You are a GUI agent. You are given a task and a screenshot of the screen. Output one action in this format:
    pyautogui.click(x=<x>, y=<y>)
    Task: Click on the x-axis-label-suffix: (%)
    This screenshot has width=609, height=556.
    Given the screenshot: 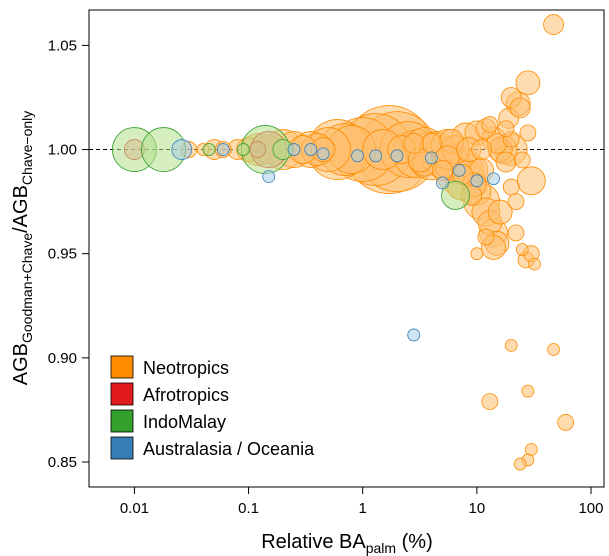 What is the action you would take?
    pyautogui.click(x=414, y=542)
    